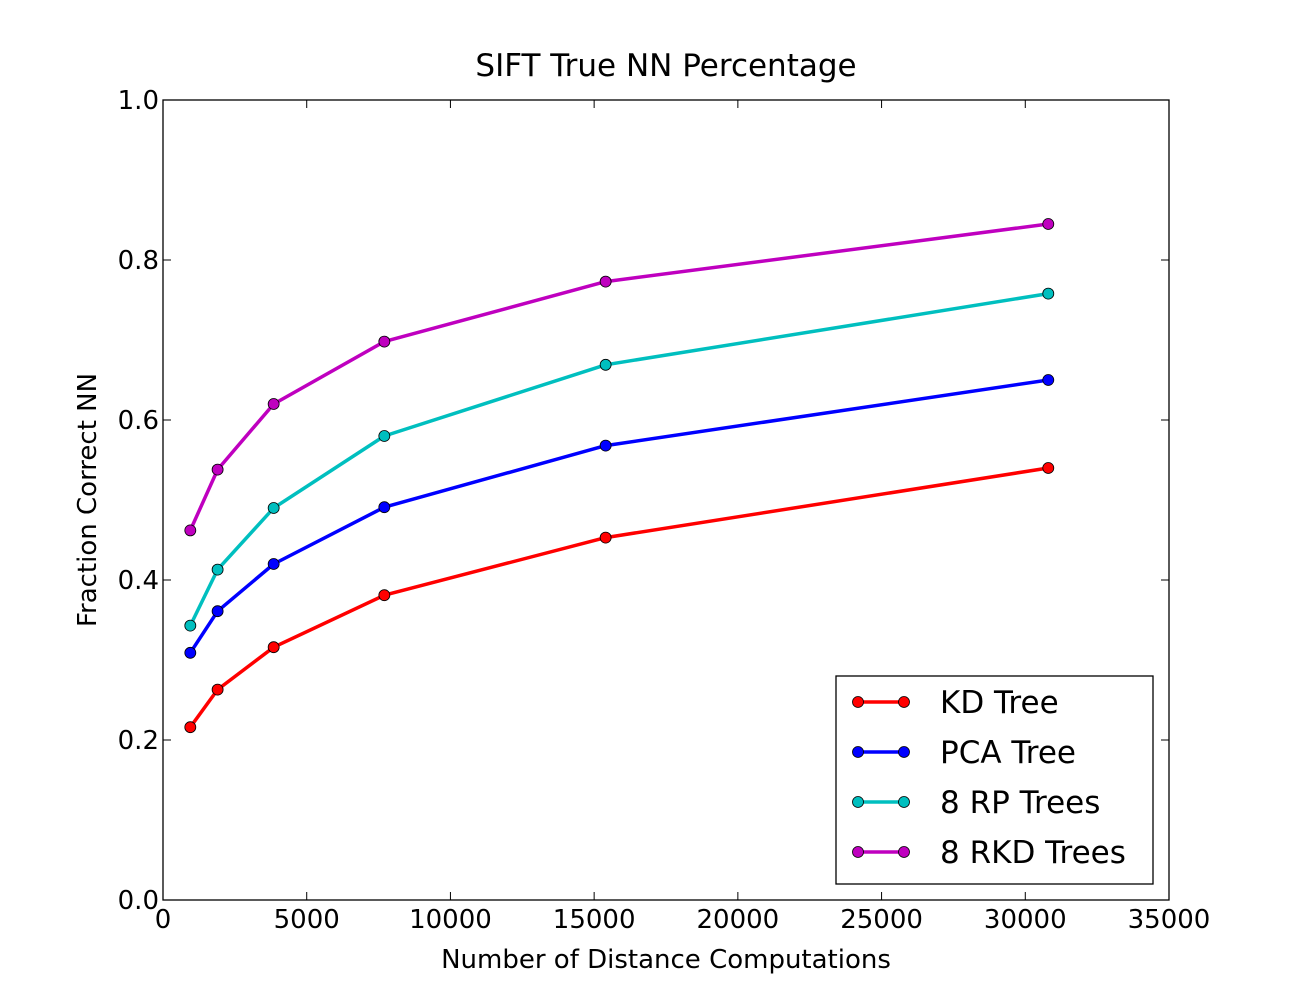 The height and width of the screenshot is (1005, 1300). What do you see at coordinates (999, 703) in the screenshot?
I see `legend-label: KD Tree` at bounding box center [999, 703].